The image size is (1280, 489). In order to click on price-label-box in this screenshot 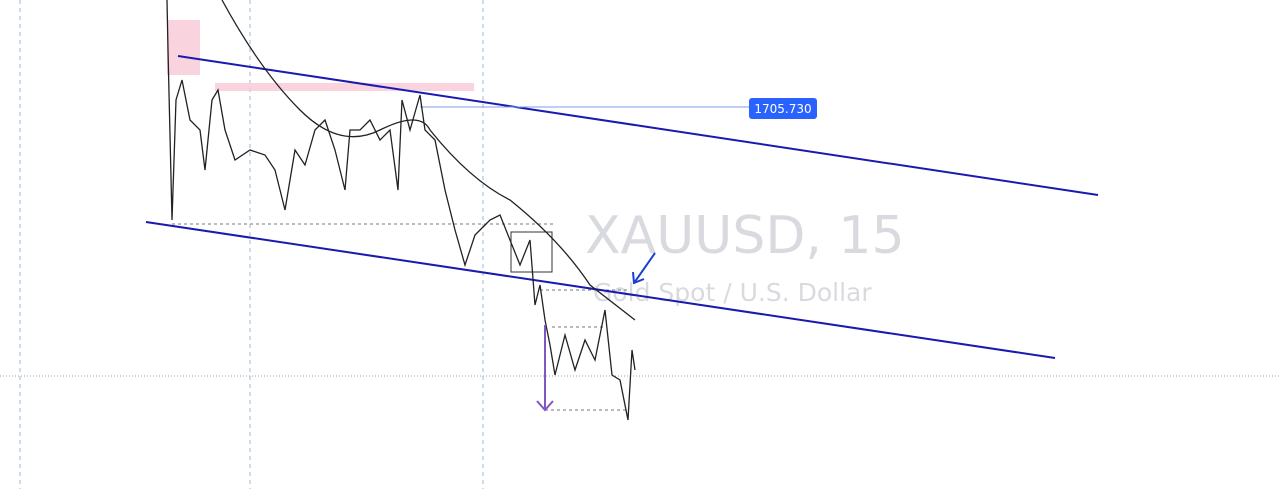, I will do `click(783, 108)`.